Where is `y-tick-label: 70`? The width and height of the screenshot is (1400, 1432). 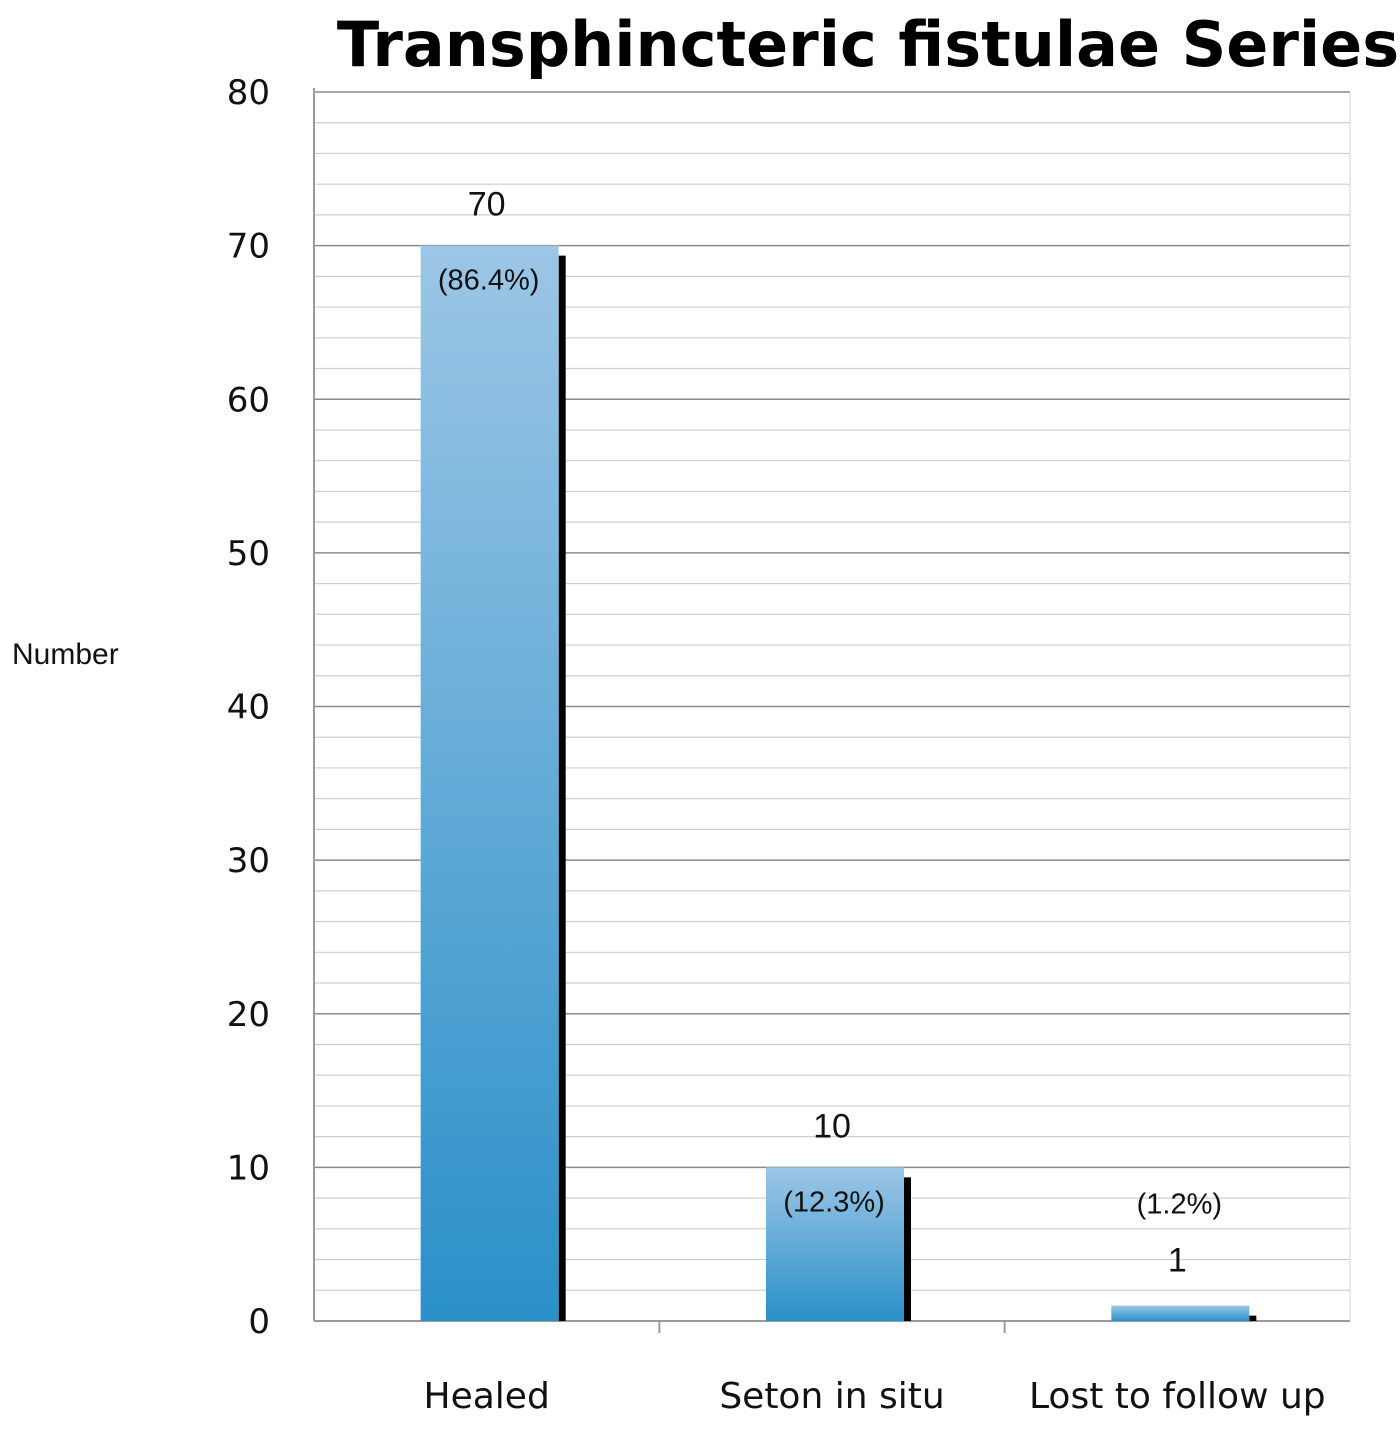
y-tick-label: 70 is located at coordinates (248, 247).